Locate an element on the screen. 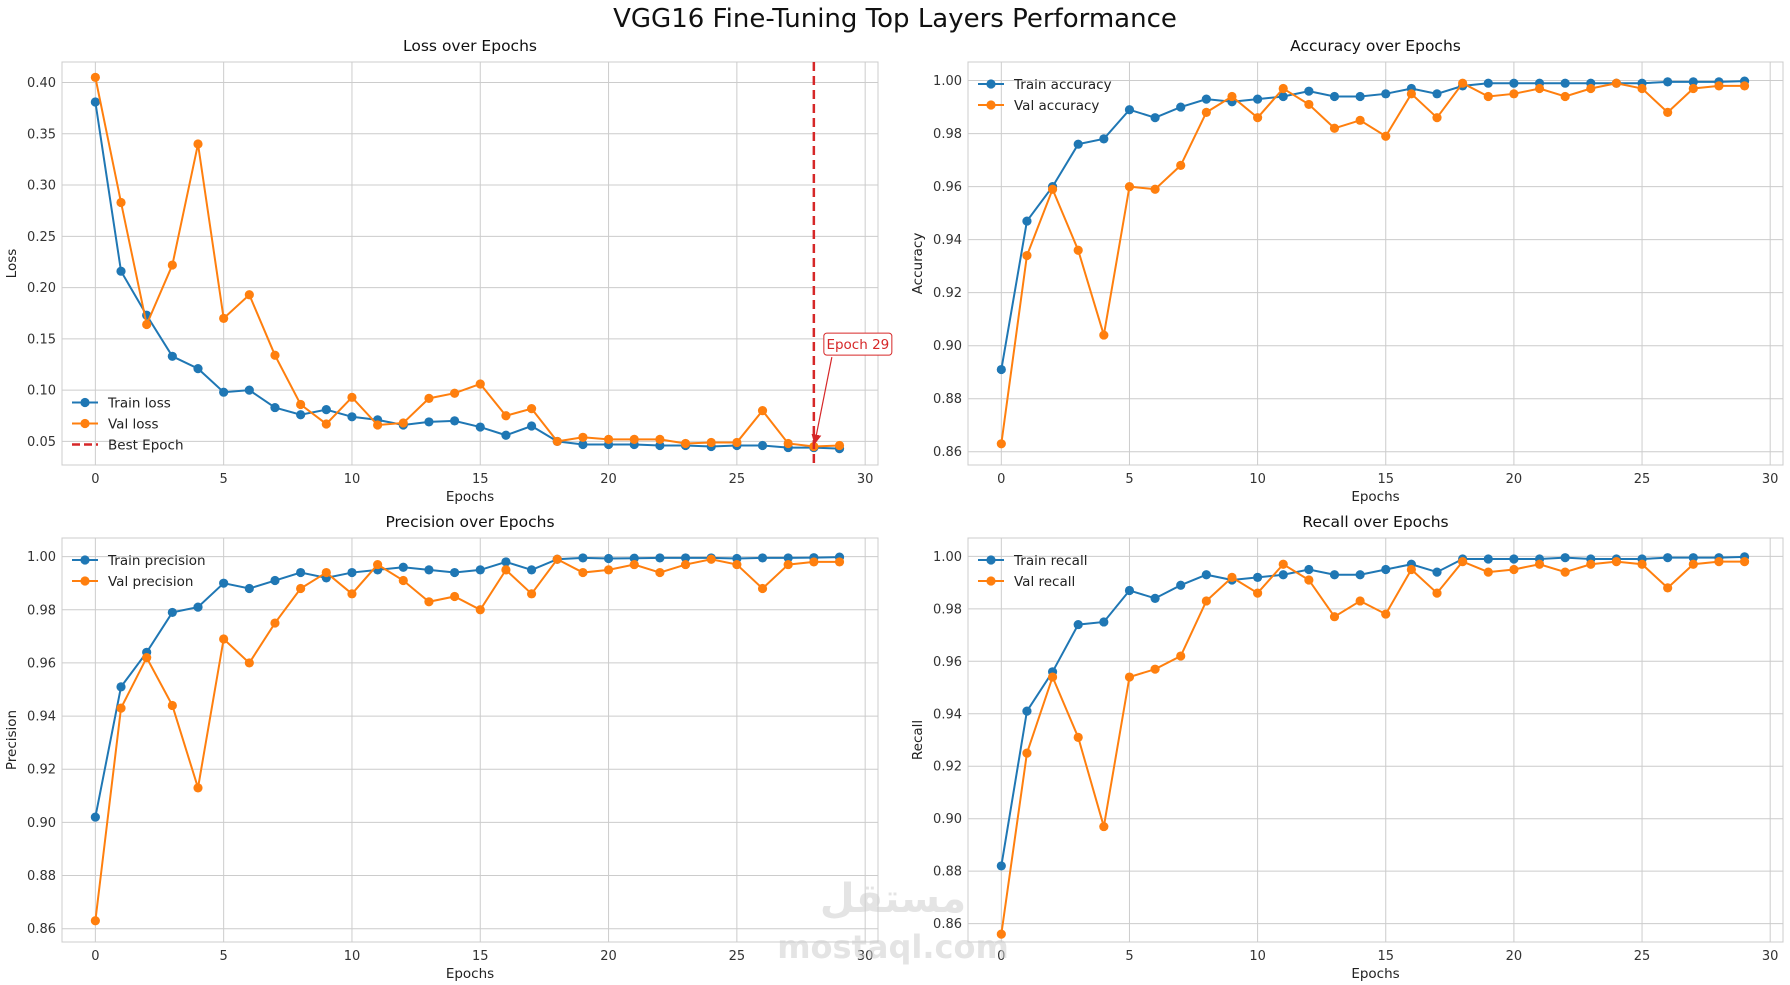 Image resolution: width=1790 pixels, height=985 pixels. chart-title: Accuracy over Epochs is located at coordinates (1375, 46).